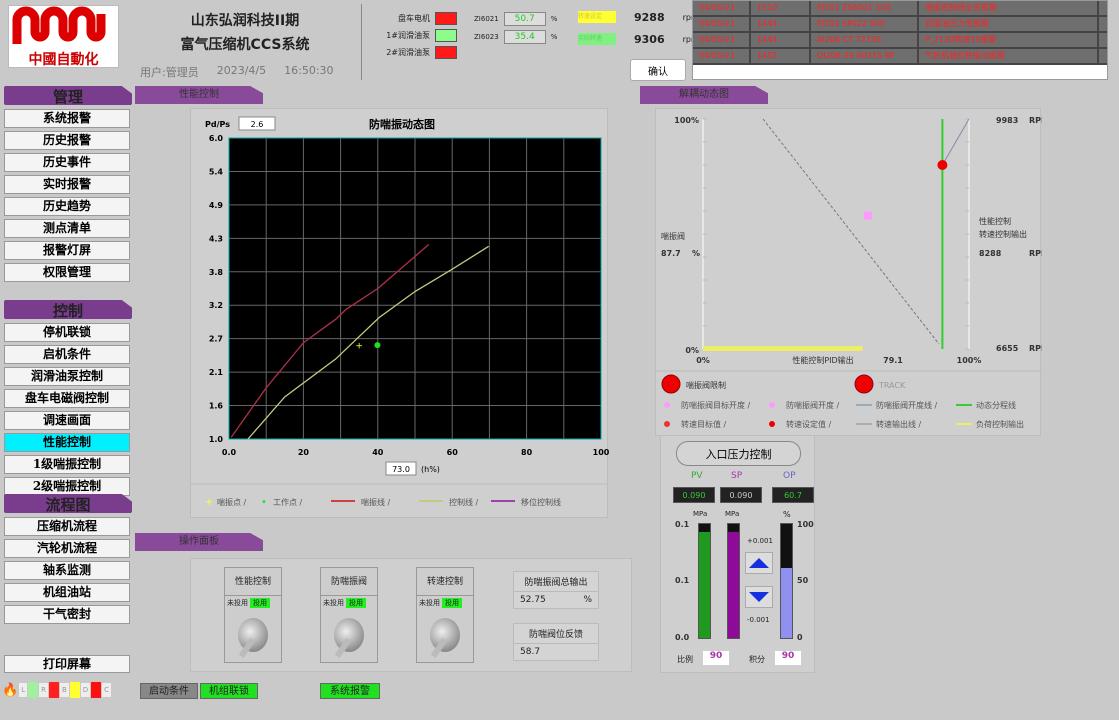 This screenshot has height=720, width=1119. Describe the element at coordinates (445, 615) in the screenshot. I see `knob-speed: 转速控制 未投用 投用` at that location.